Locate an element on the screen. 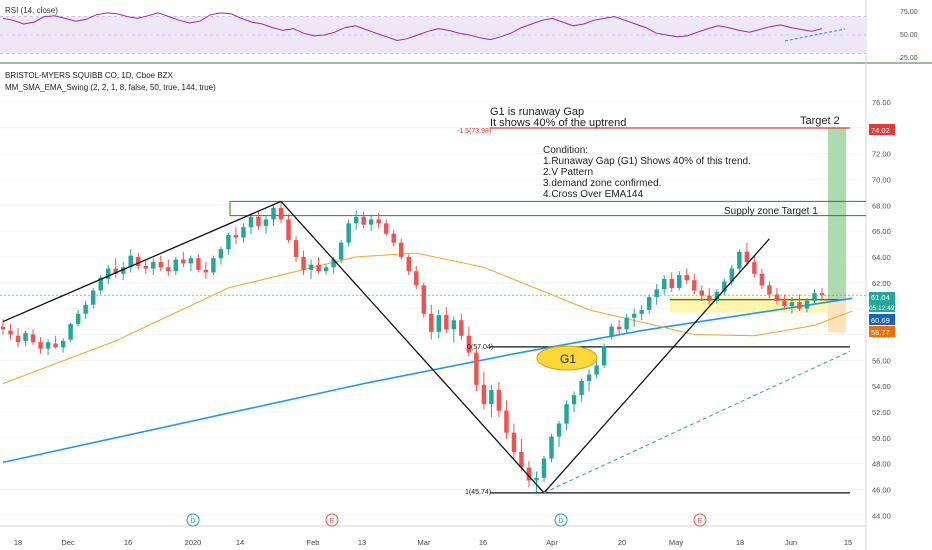 This screenshot has height=550, width=932. condition-2: 2.V Pattern is located at coordinates (568, 172).